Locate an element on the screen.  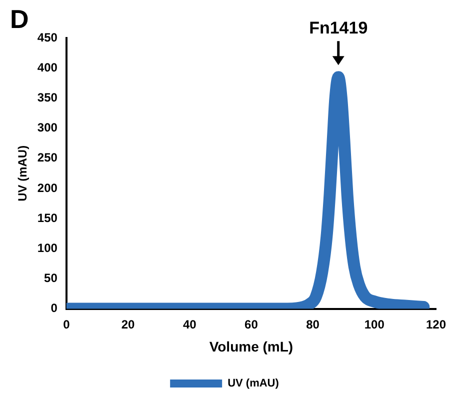
x-tick-label: 60 is located at coordinates (251, 324).